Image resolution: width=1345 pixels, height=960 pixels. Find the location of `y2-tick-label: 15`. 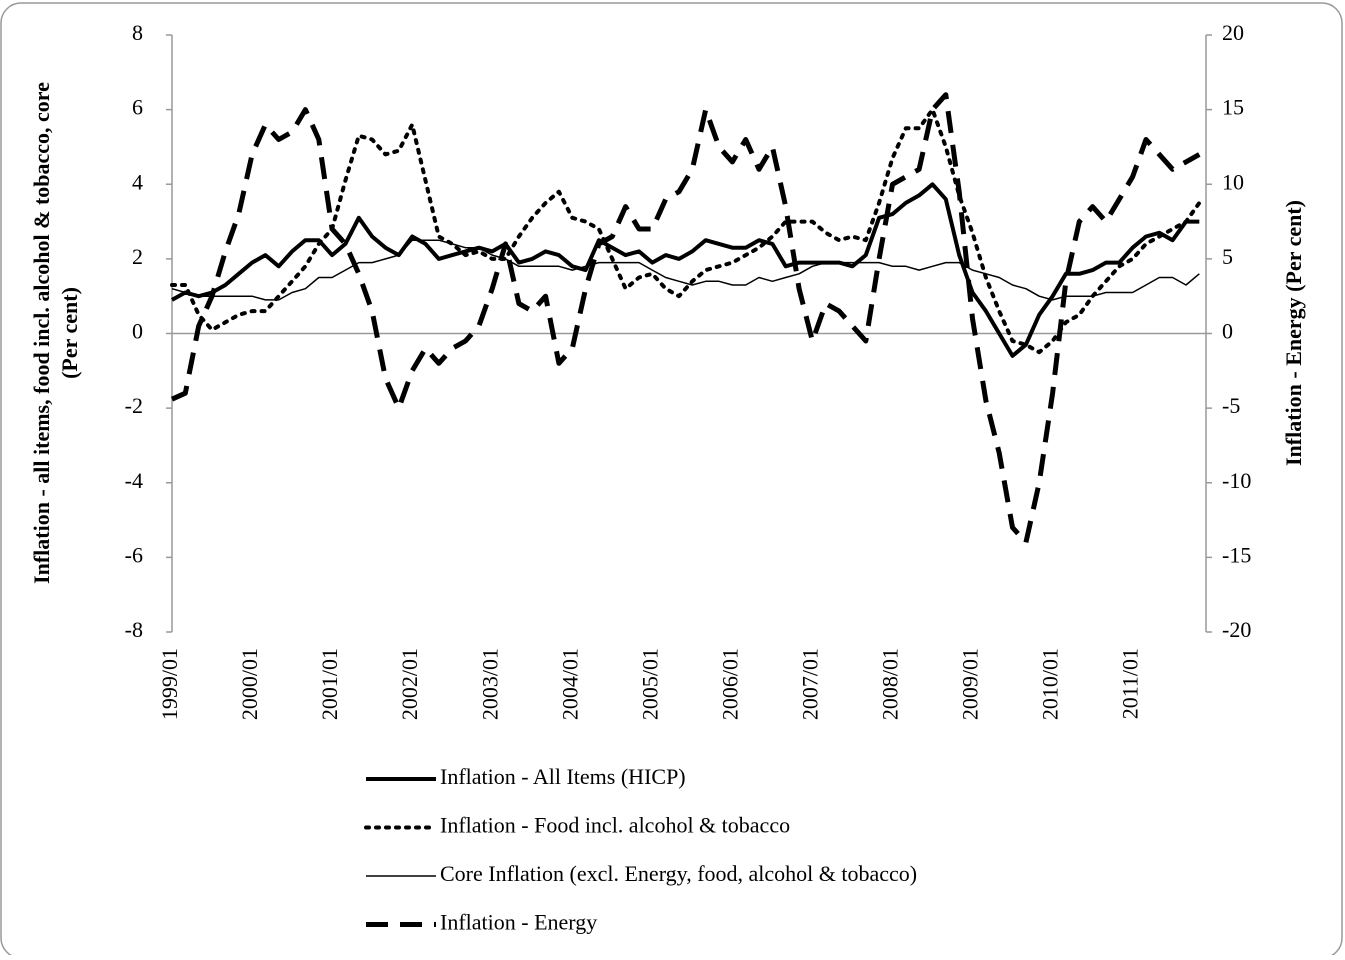

y2-tick-label: 15 is located at coordinates (1233, 107).